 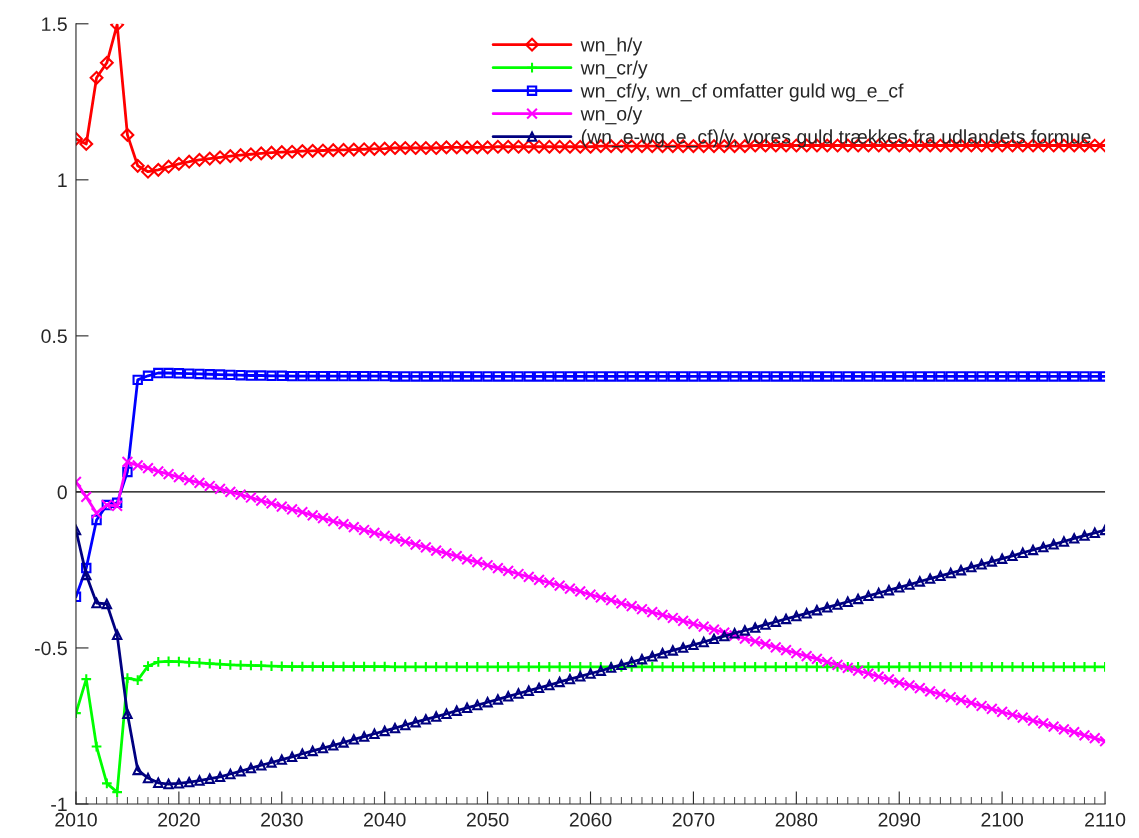 What do you see at coordinates (54, 24) in the screenshot?
I see `y-tick-label: 1.5` at bounding box center [54, 24].